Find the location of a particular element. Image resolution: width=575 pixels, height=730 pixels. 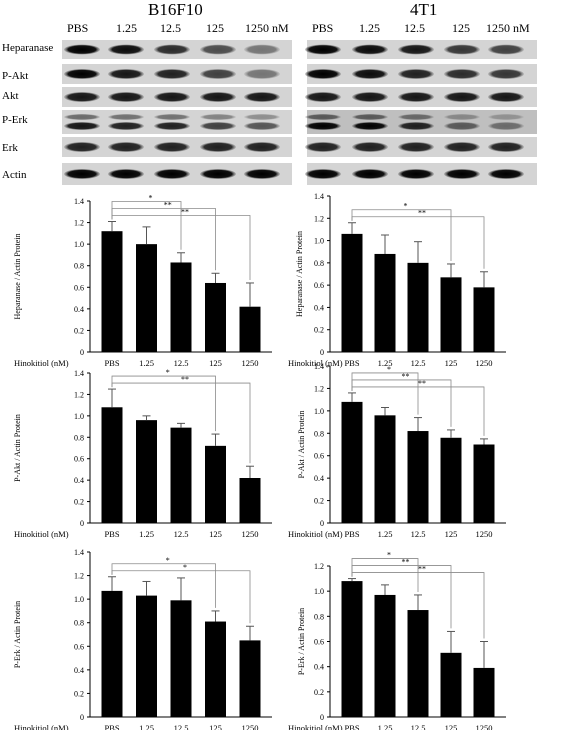

protein-label-perk: P-Erk is located at coordinates (15, 120).